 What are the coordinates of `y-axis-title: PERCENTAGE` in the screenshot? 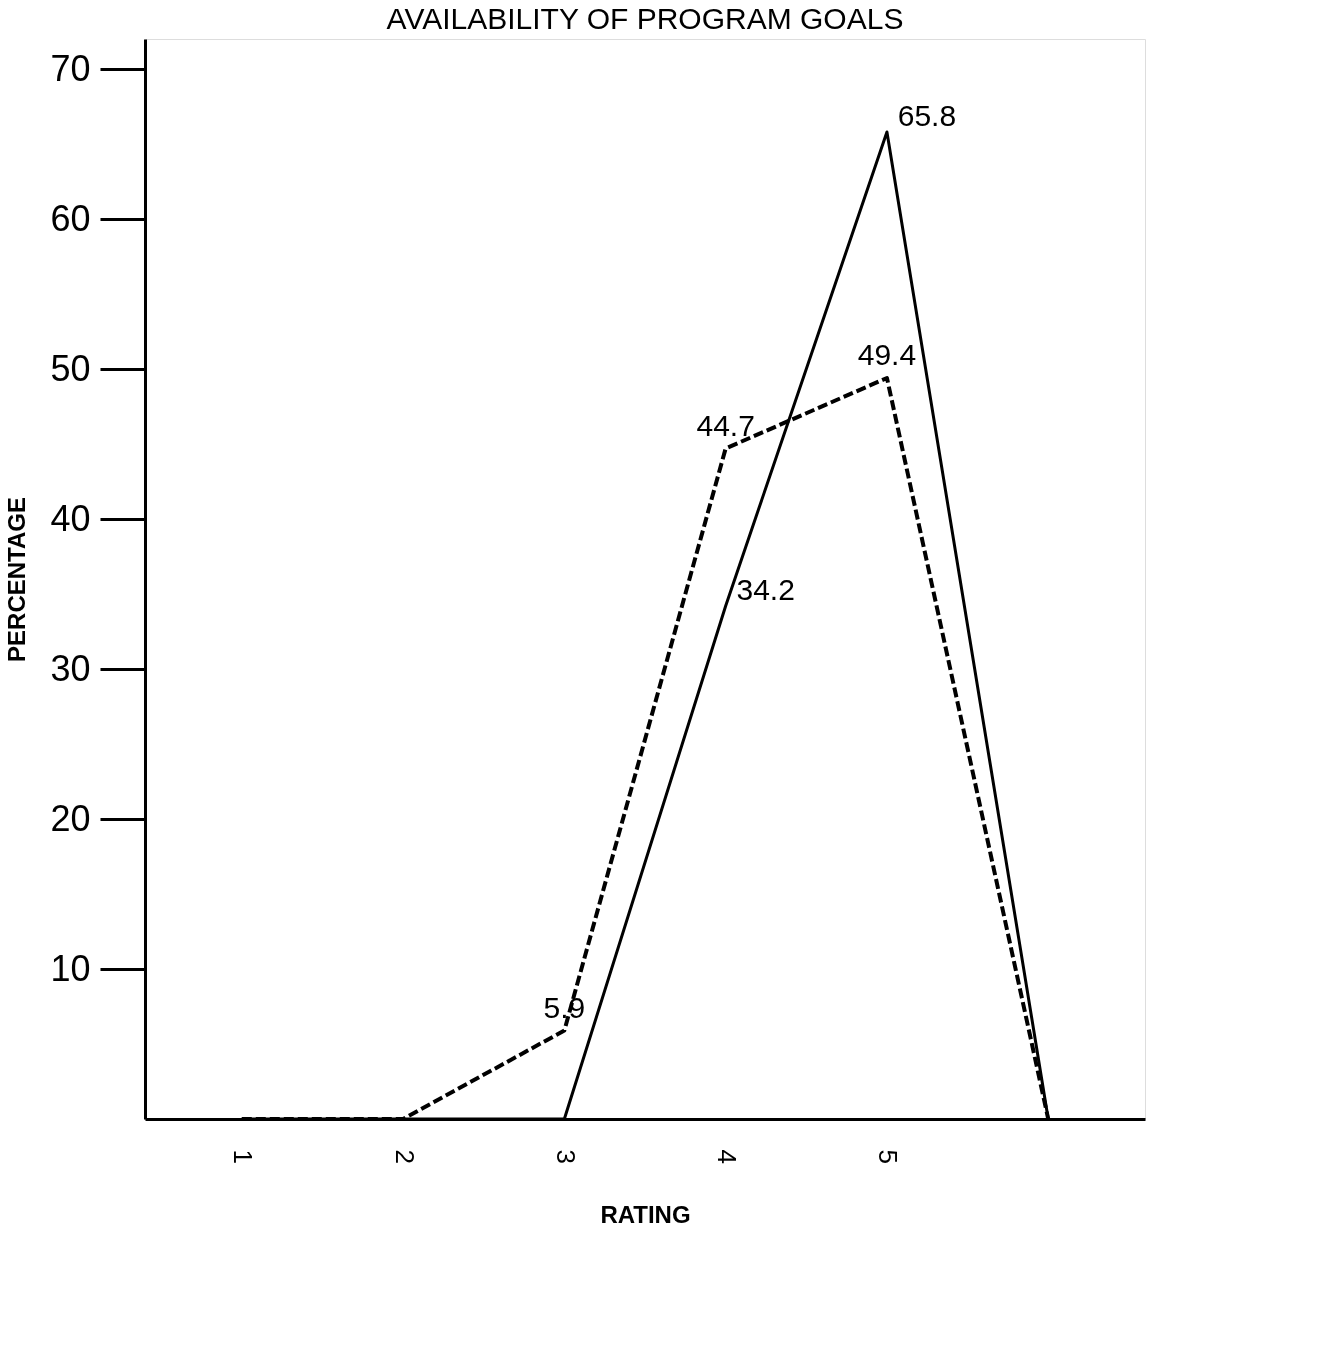 It's located at (17, 579).